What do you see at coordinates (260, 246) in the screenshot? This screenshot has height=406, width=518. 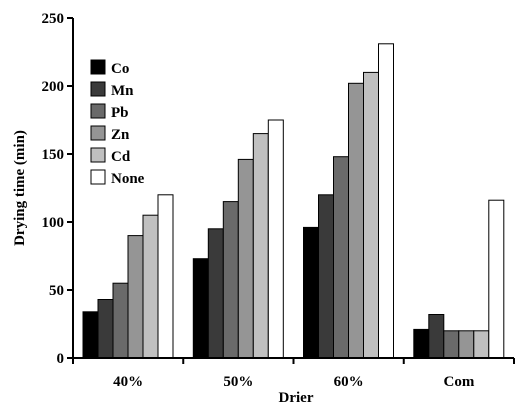 I see `bar-50pct-cd` at bounding box center [260, 246].